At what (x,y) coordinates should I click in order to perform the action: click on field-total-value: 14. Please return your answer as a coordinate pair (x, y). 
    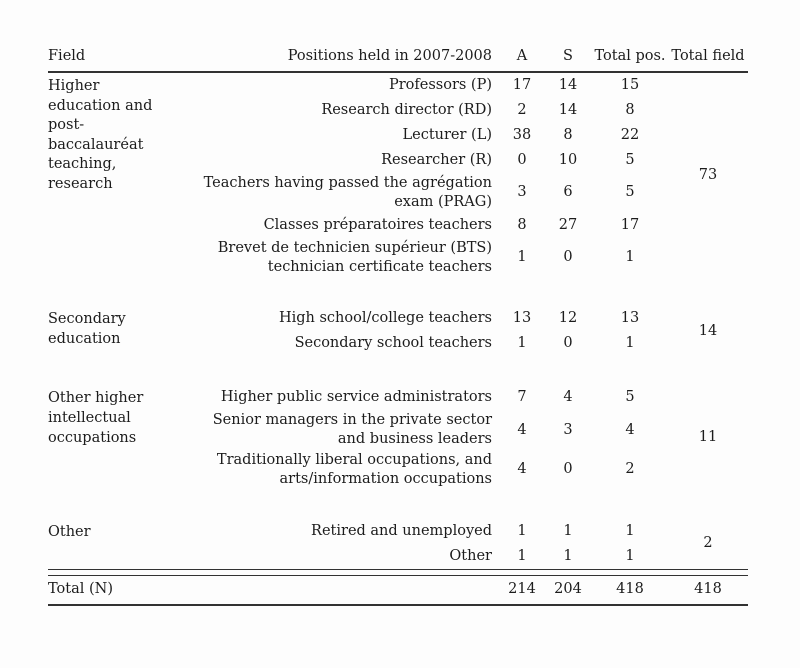
    Looking at the image, I should click on (708, 330).